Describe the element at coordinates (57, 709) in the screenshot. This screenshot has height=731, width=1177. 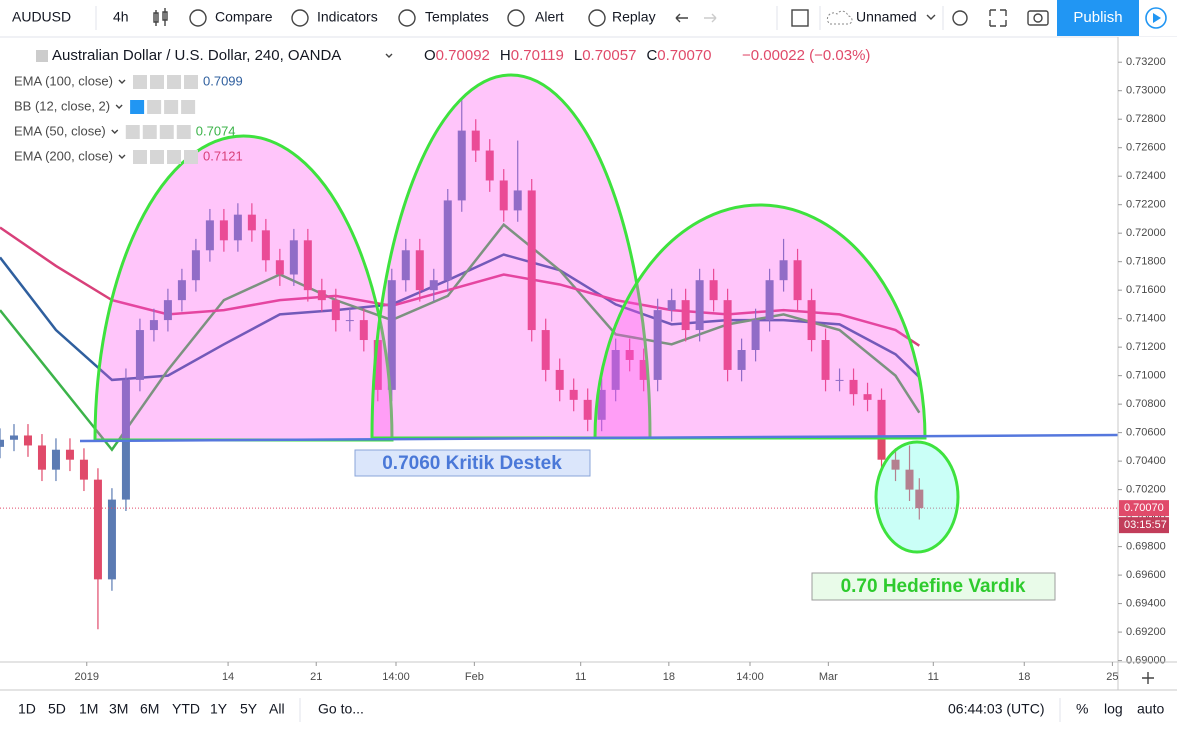
I see `range-button: 5D` at that location.